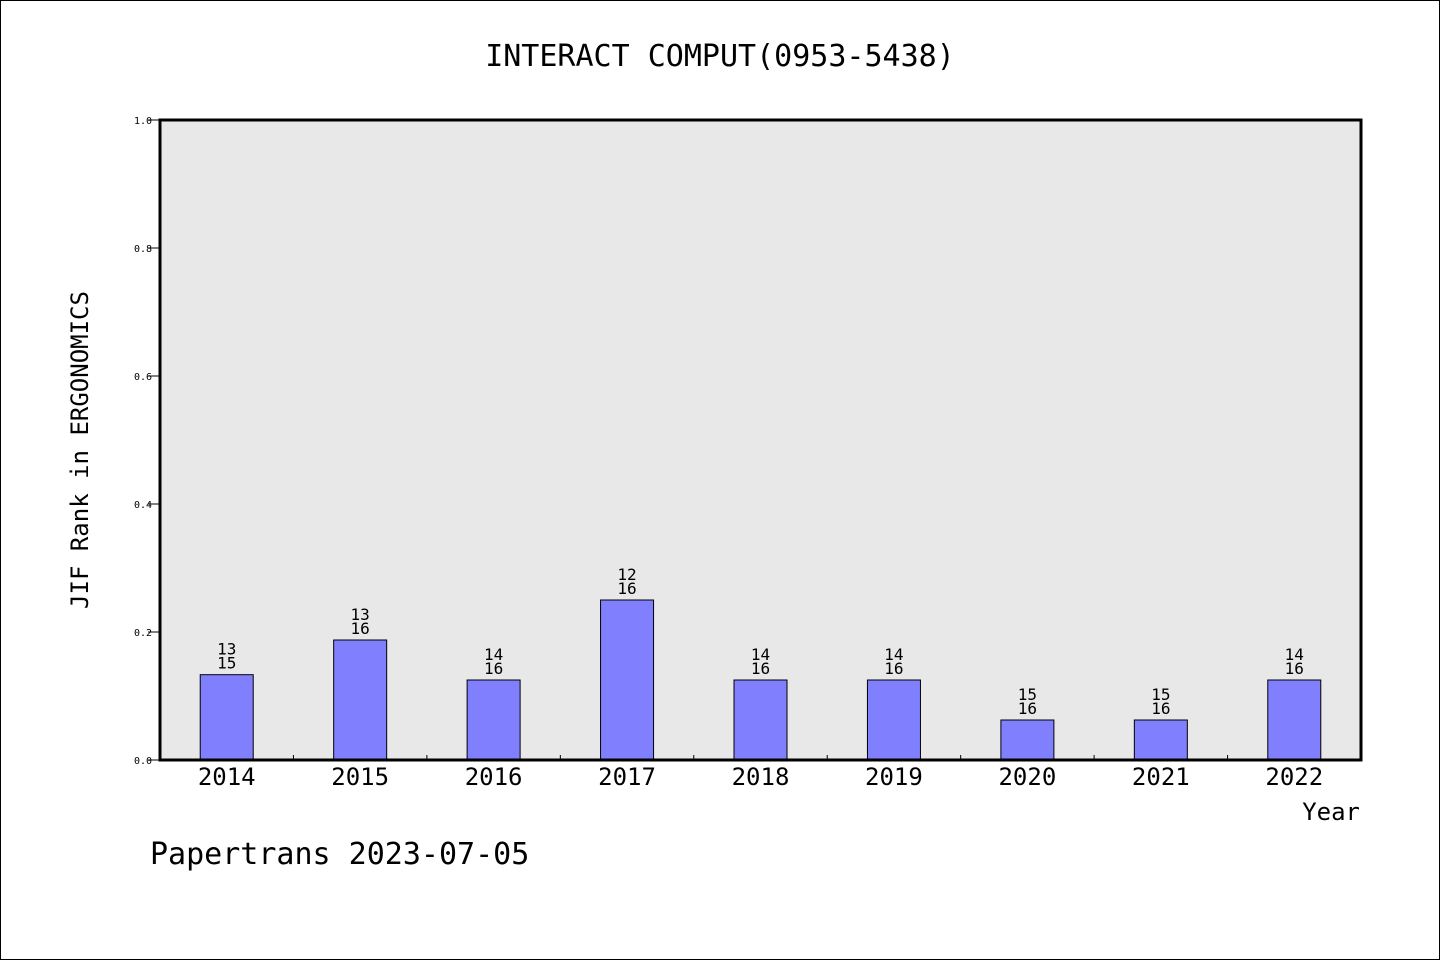 The height and width of the screenshot is (960, 1440). I want to click on y-tick-label-0.0: 0.0, so click(143, 761).